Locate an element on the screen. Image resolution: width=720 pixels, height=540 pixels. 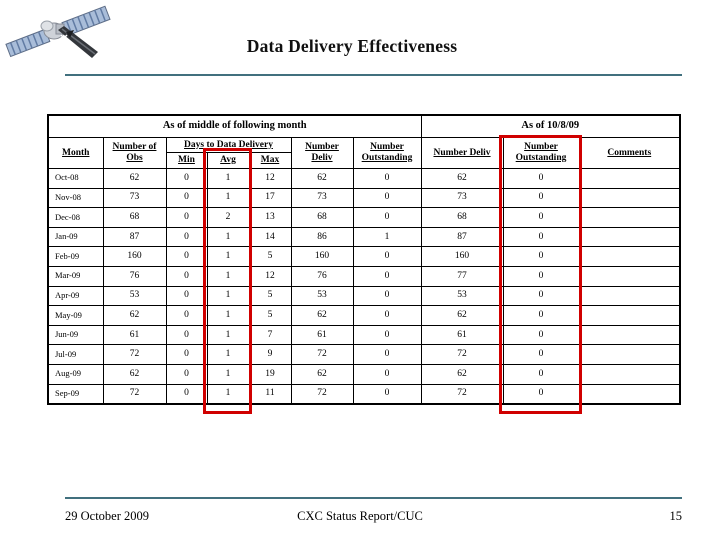
month-cell: May-09 is located at coordinates (75, 315).